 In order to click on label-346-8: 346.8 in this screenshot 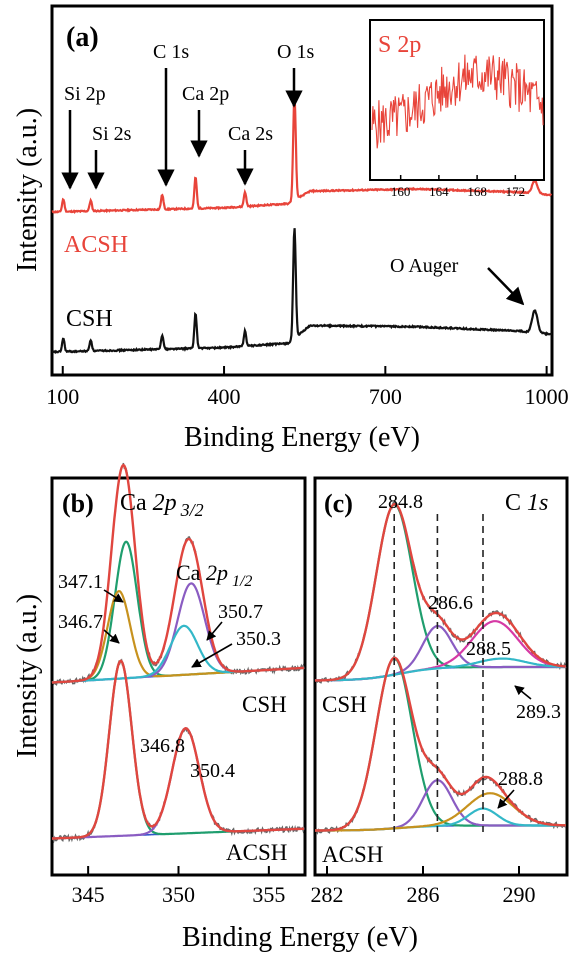, I will do `click(162, 746)`.